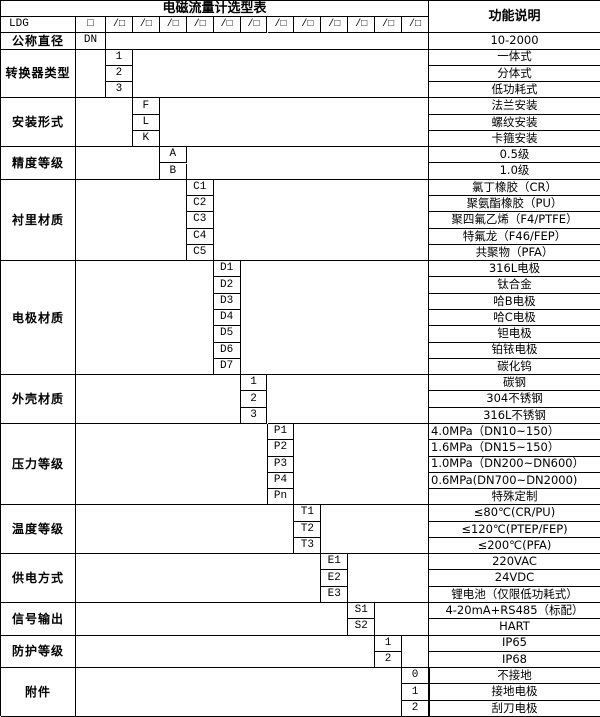 This screenshot has width=600, height=717. I want to click on desc-cell: 1.0级, so click(514, 171).